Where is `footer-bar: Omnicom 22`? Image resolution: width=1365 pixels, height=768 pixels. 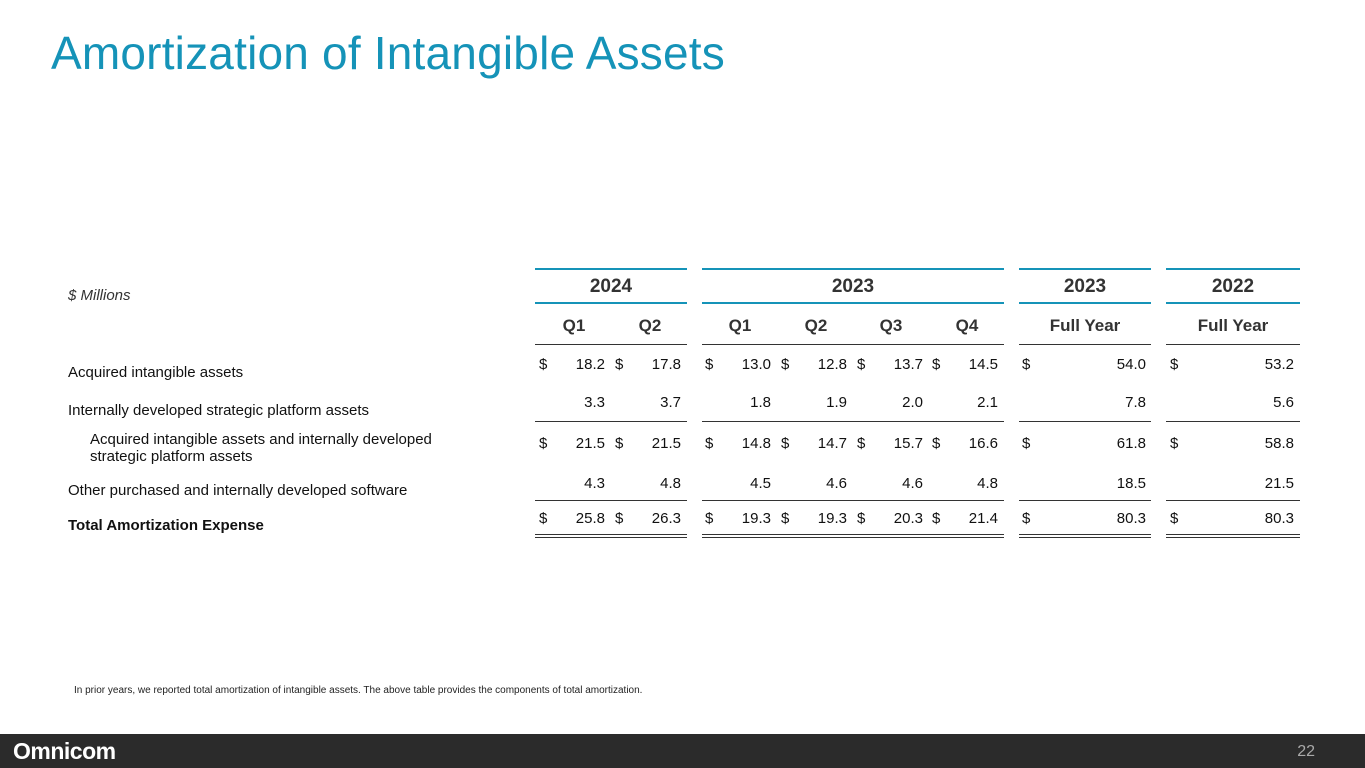 footer-bar: Omnicom 22 is located at coordinates (682, 751).